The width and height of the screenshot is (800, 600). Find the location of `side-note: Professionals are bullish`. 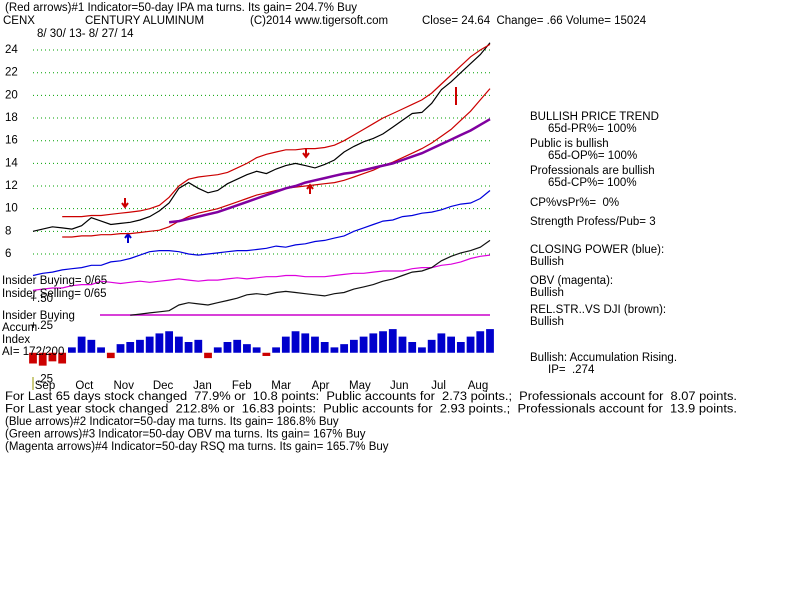

side-note: Professionals are bullish is located at coordinates (592, 171).